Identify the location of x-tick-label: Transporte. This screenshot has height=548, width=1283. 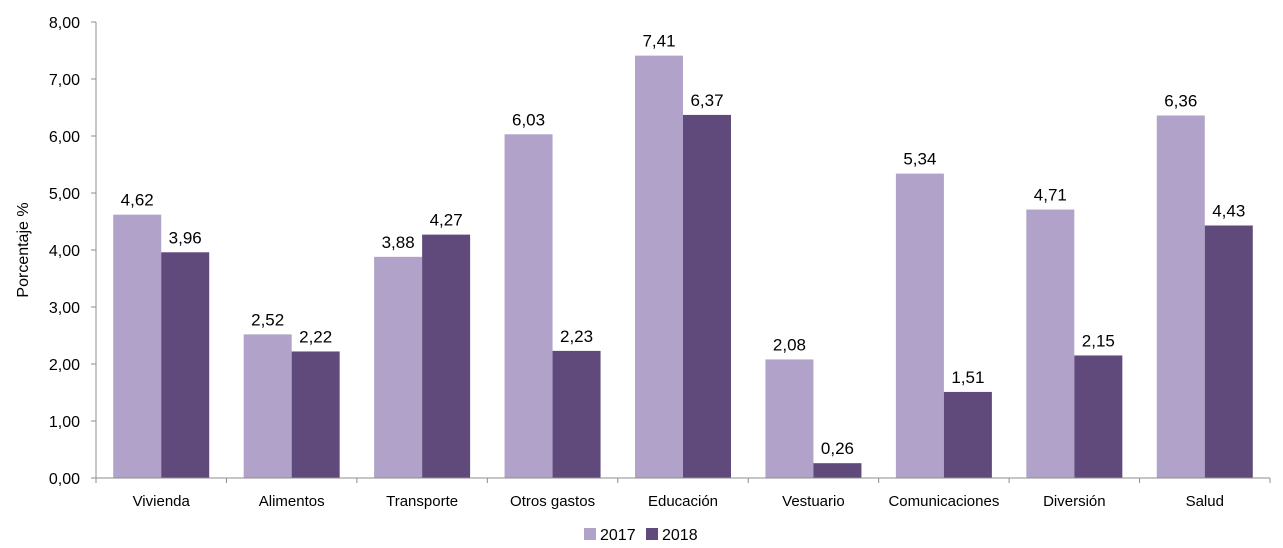
(422, 501).